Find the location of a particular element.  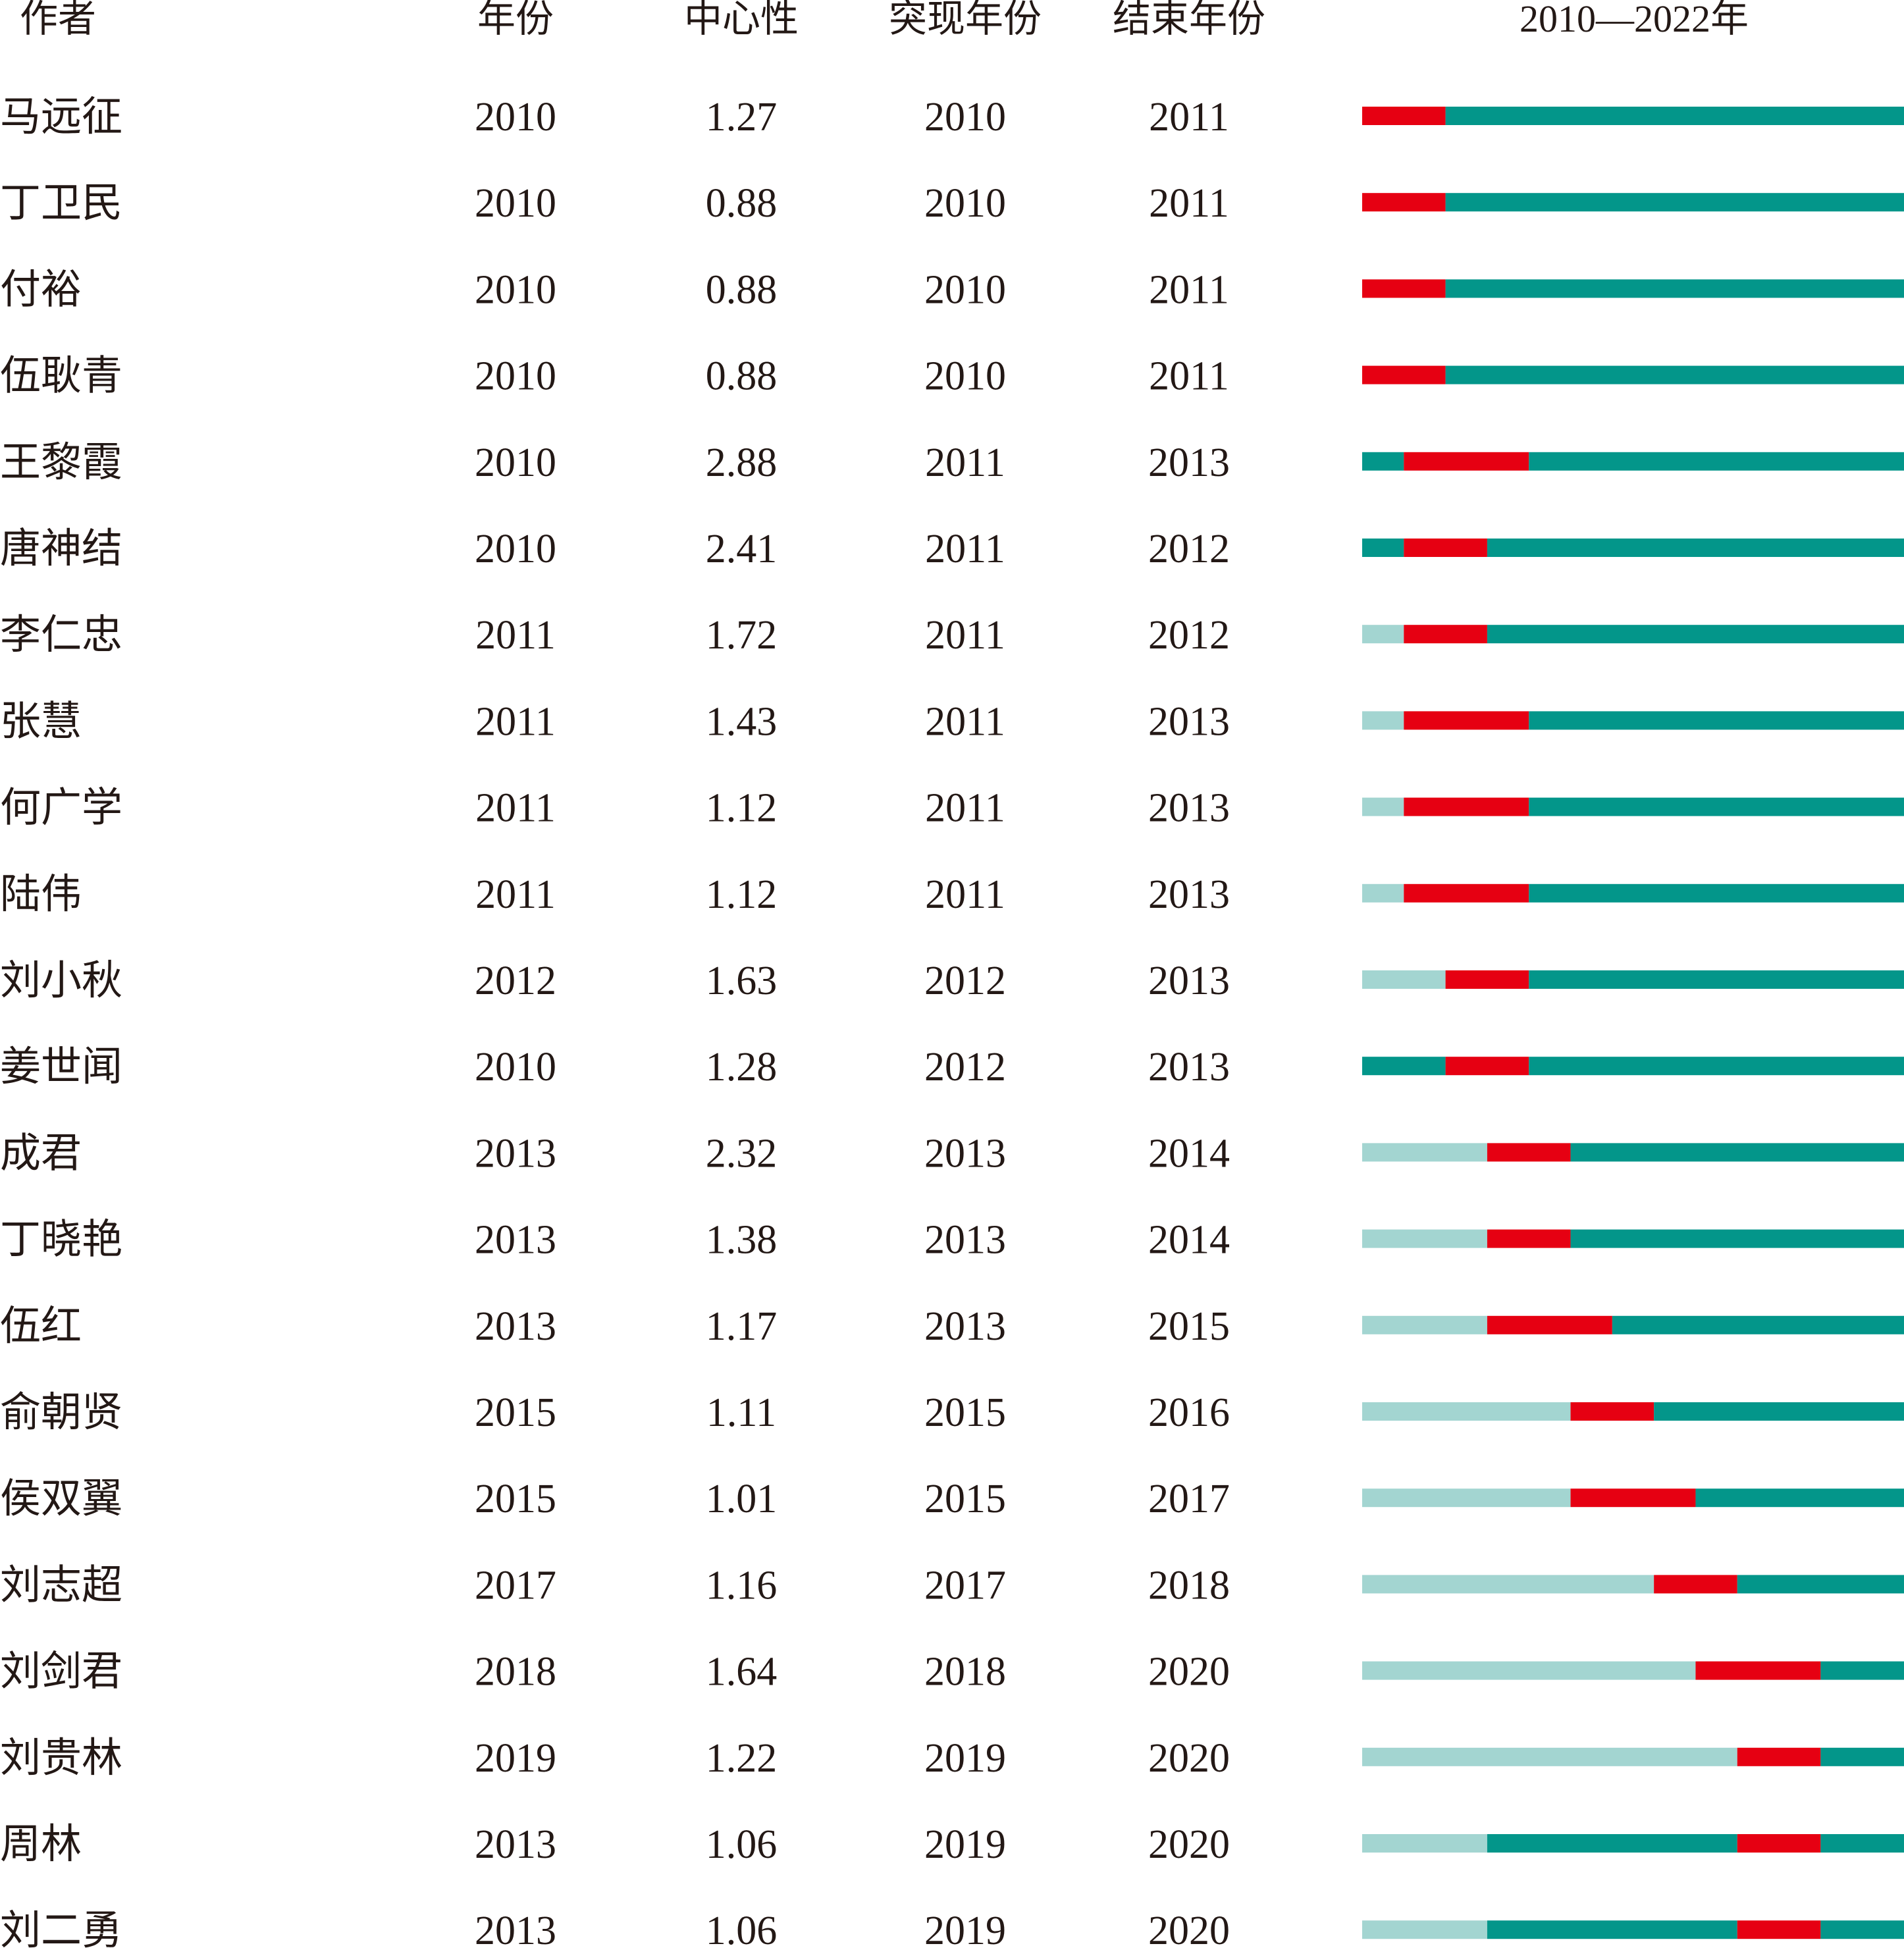

burst-end-value: 2020 is located at coordinates (1189, 1844).